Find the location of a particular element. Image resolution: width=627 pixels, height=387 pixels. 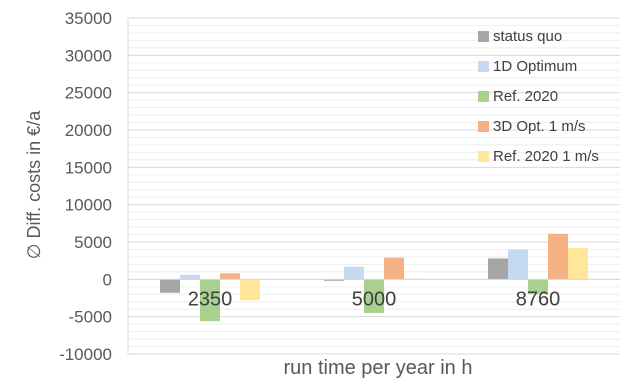

category-label: 8760 is located at coordinates (538, 299).